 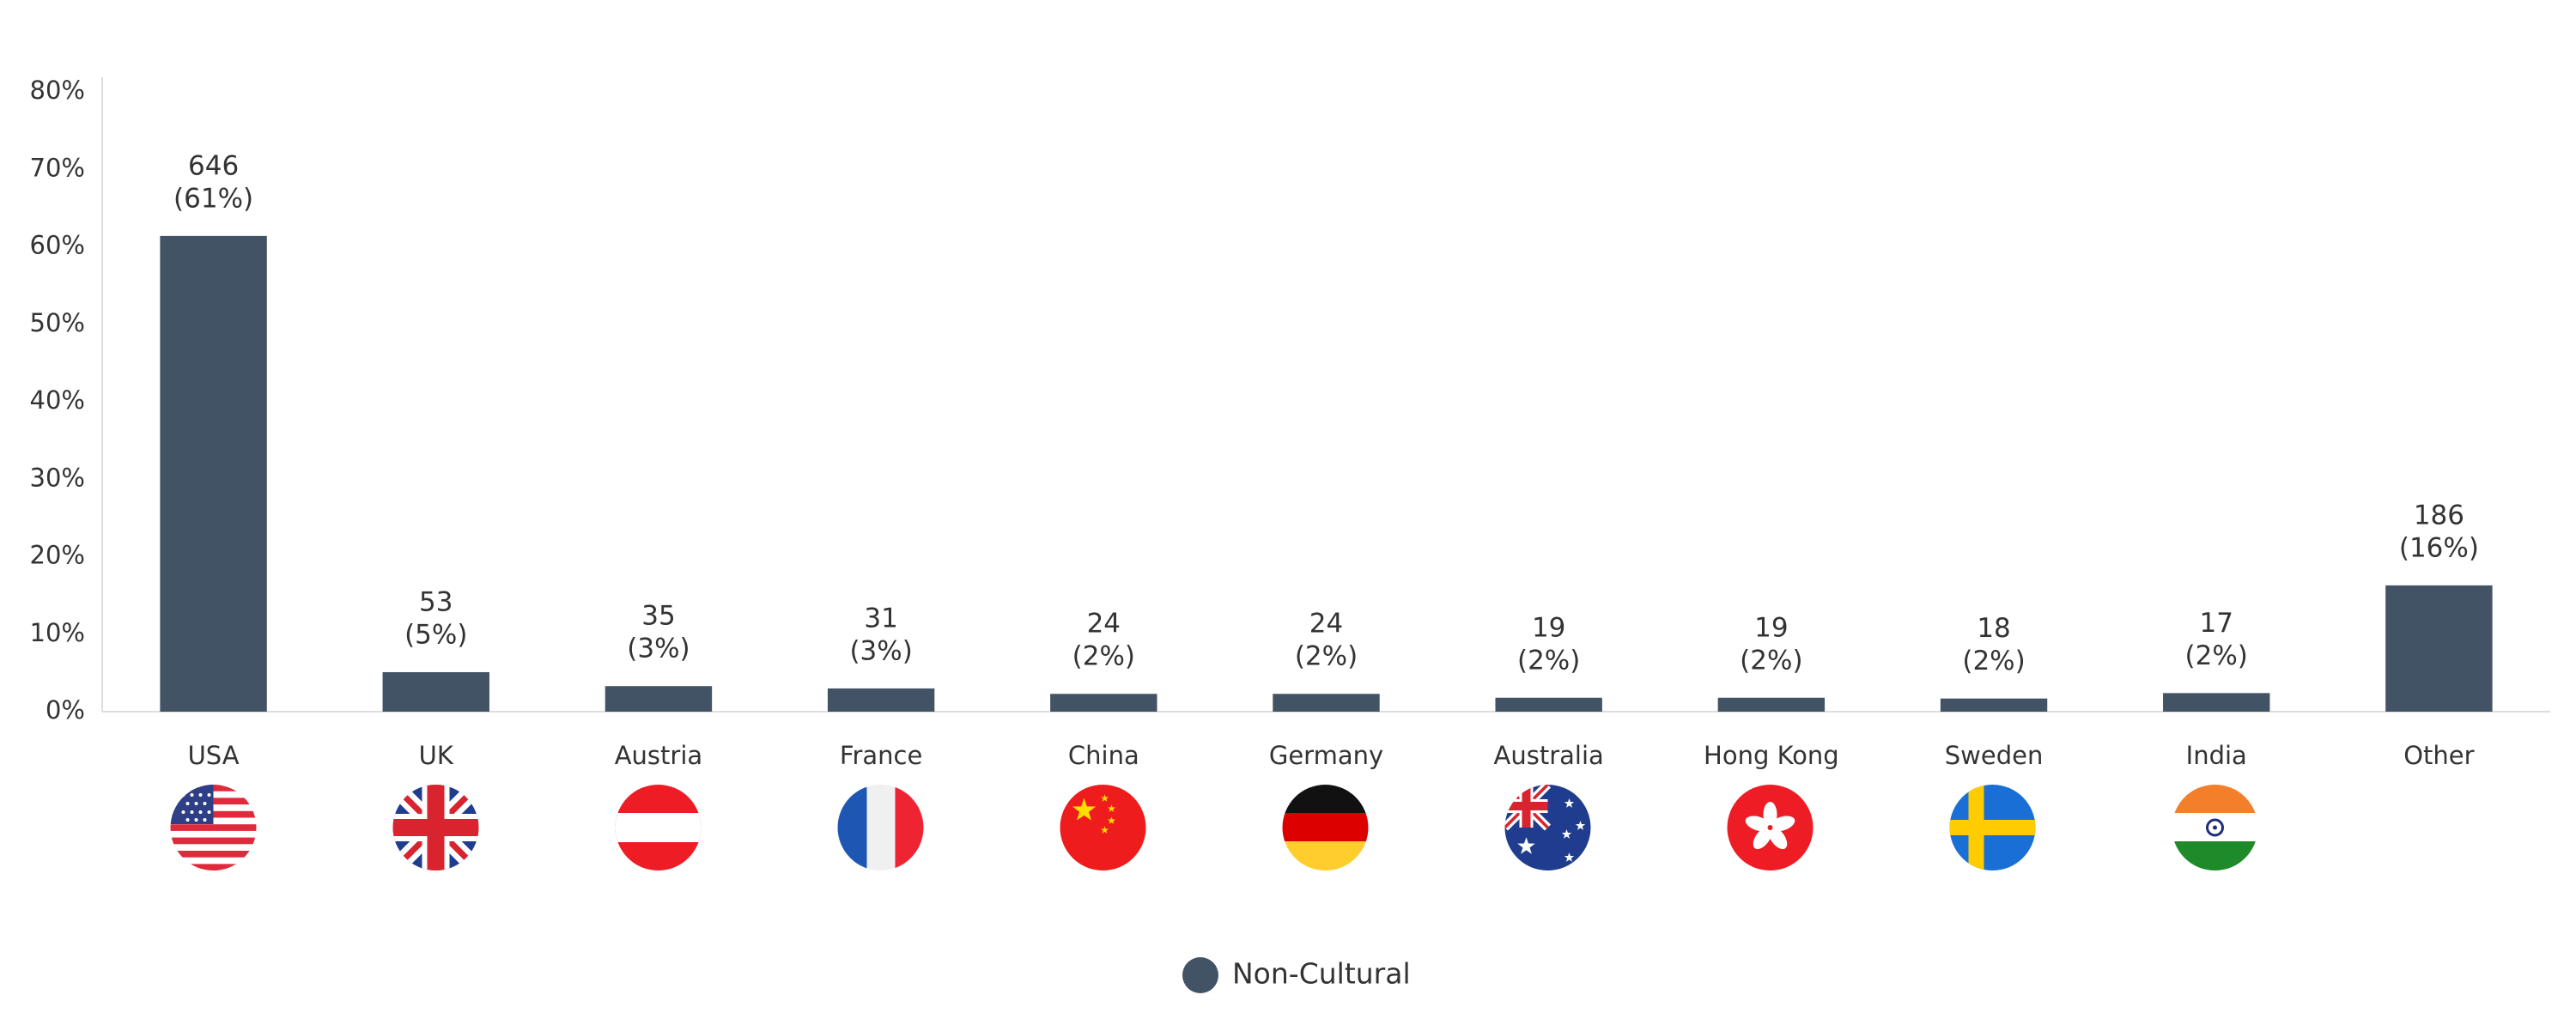 What do you see at coordinates (881, 618) in the screenshot?
I see `count-label: 31` at bounding box center [881, 618].